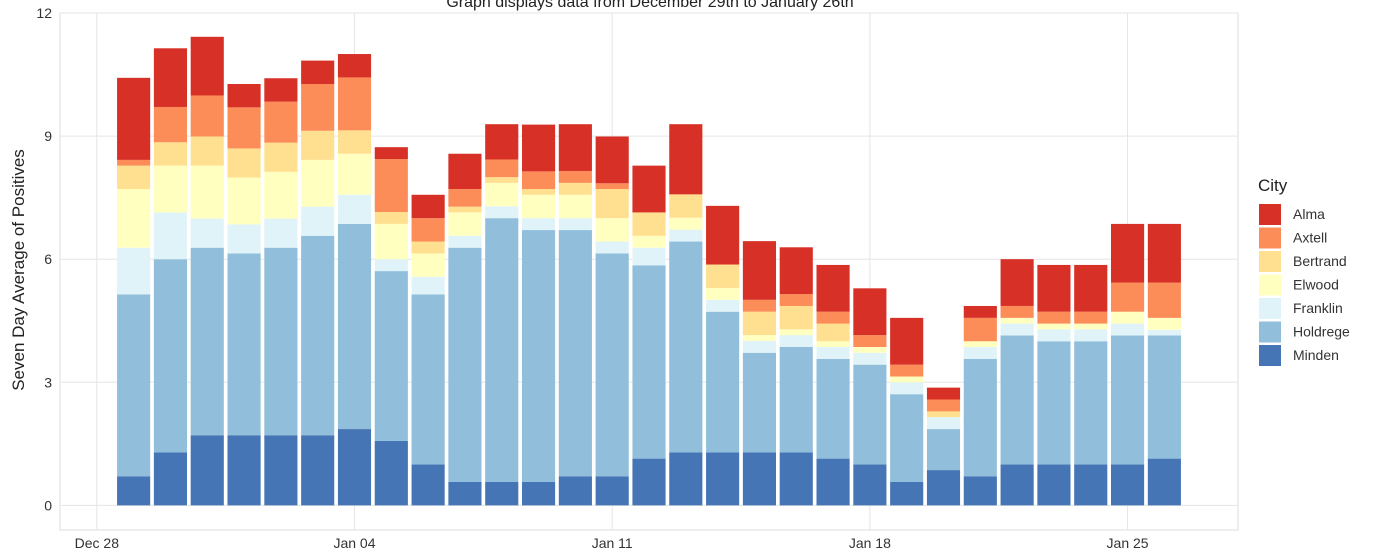  I want to click on legend-label: Minden, so click(1316, 355).